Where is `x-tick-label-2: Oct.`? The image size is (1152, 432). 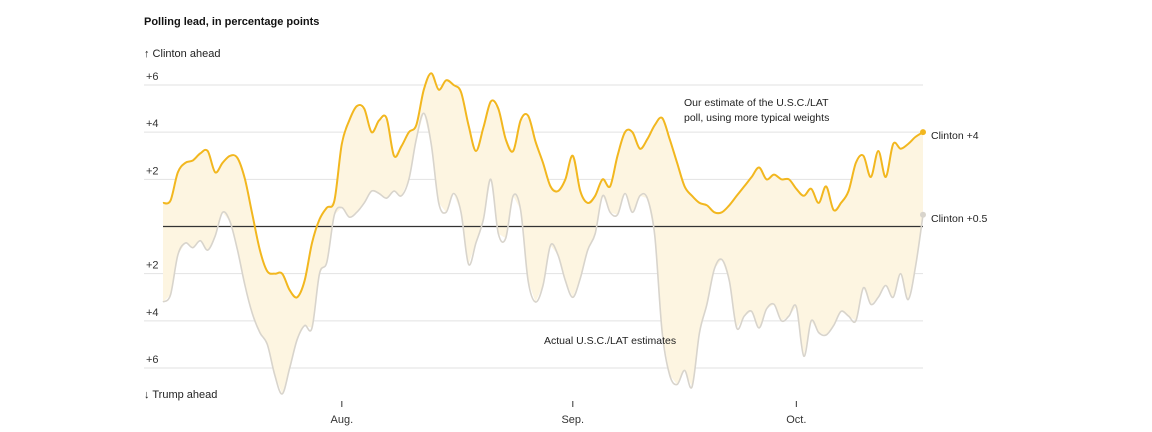
x-tick-label-2: Oct. is located at coordinates (796, 420).